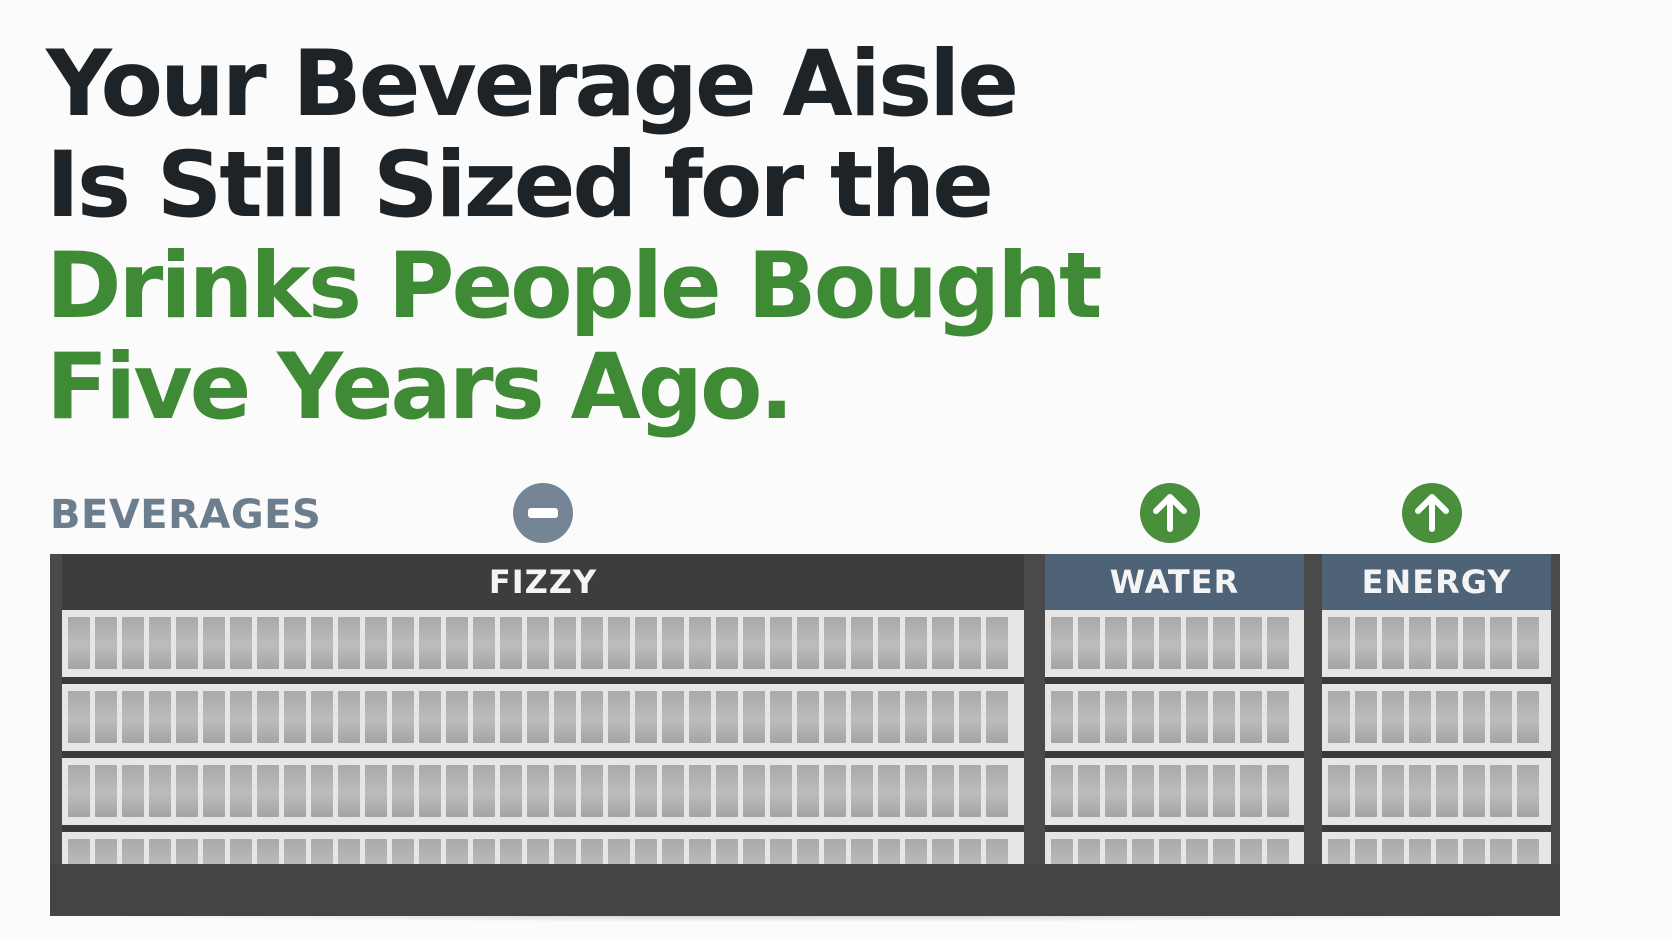 This screenshot has height=941, width=1672. I want to click on arrow-up-icon, so click(1432, 513).